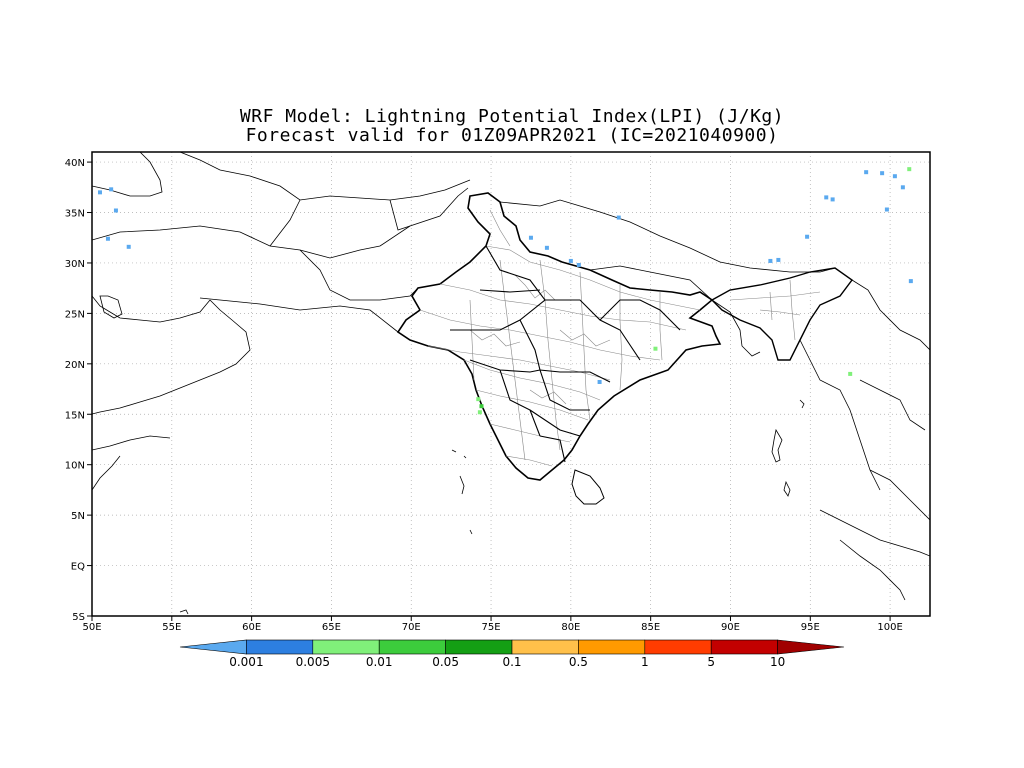 This screenshot has width=1024, height=768. I want to click on colorbar-label: 0.005, so click(313, 662).